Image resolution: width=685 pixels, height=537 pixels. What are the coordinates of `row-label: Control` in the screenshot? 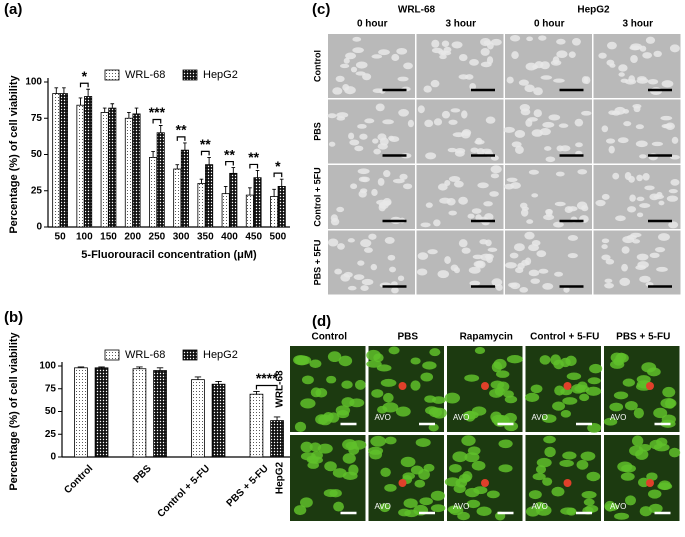 It's located at (317, 66).